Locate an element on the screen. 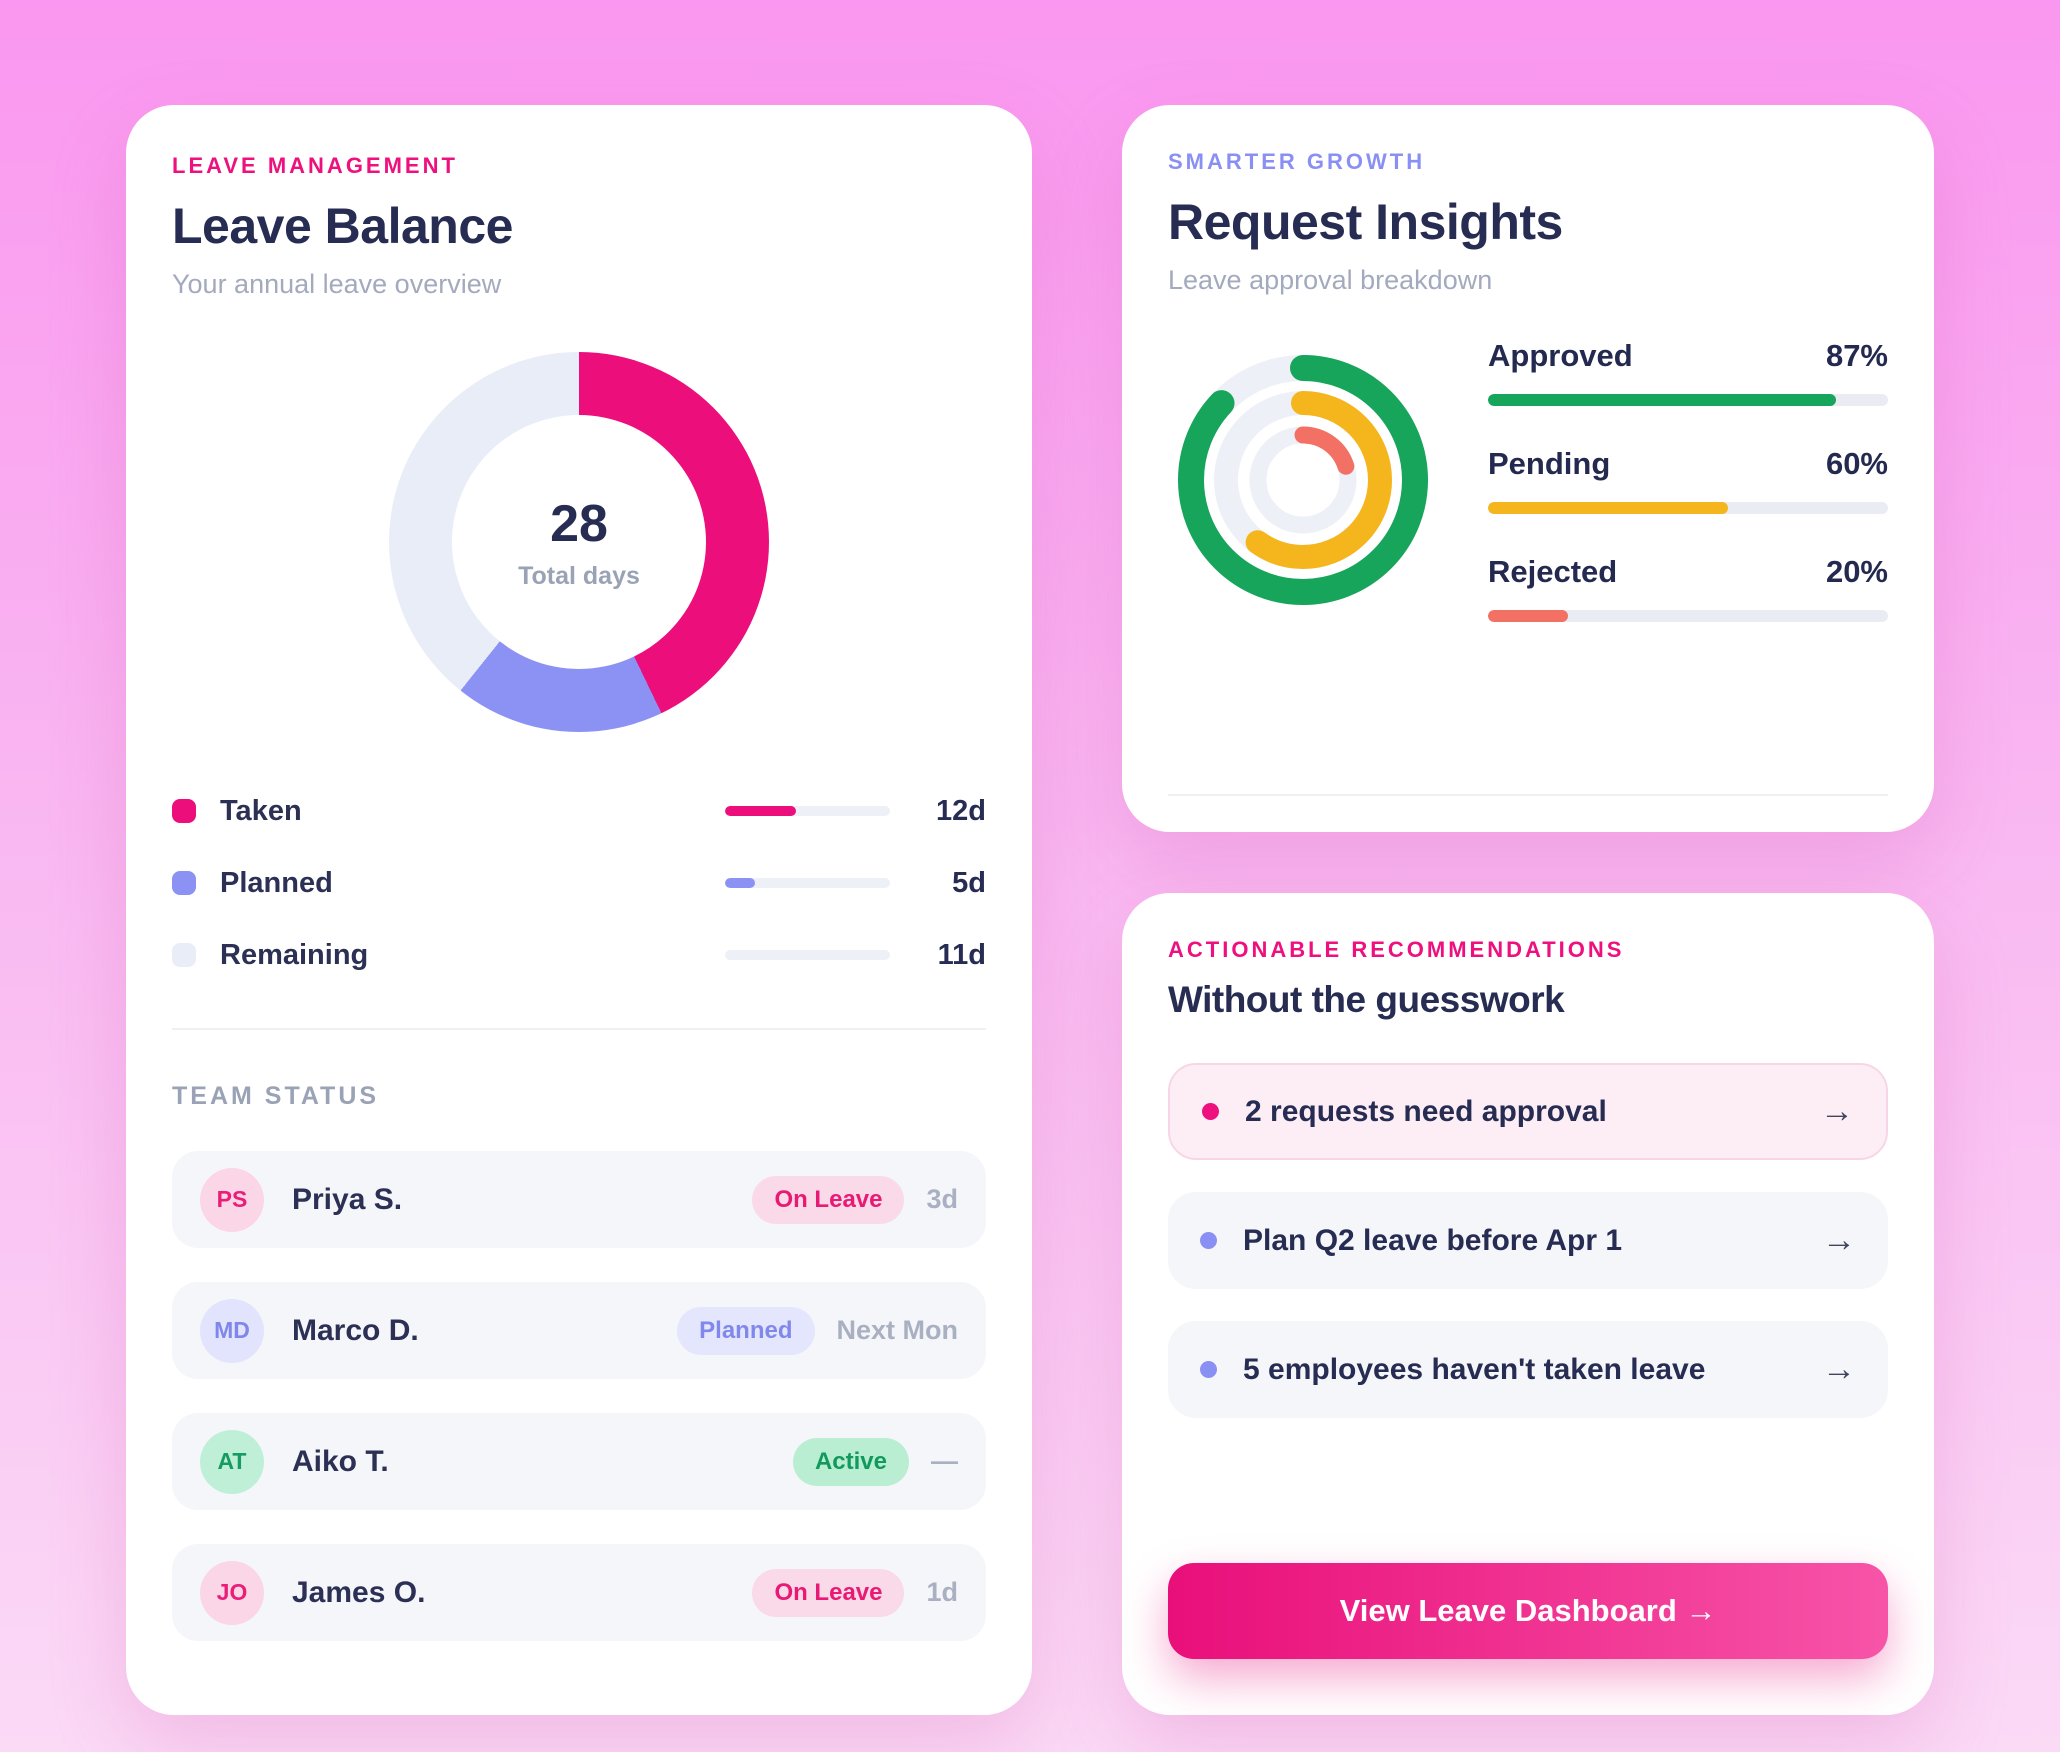  team-row: PS Priya S. On Leave 3d is located at coordinates (579, 1199).